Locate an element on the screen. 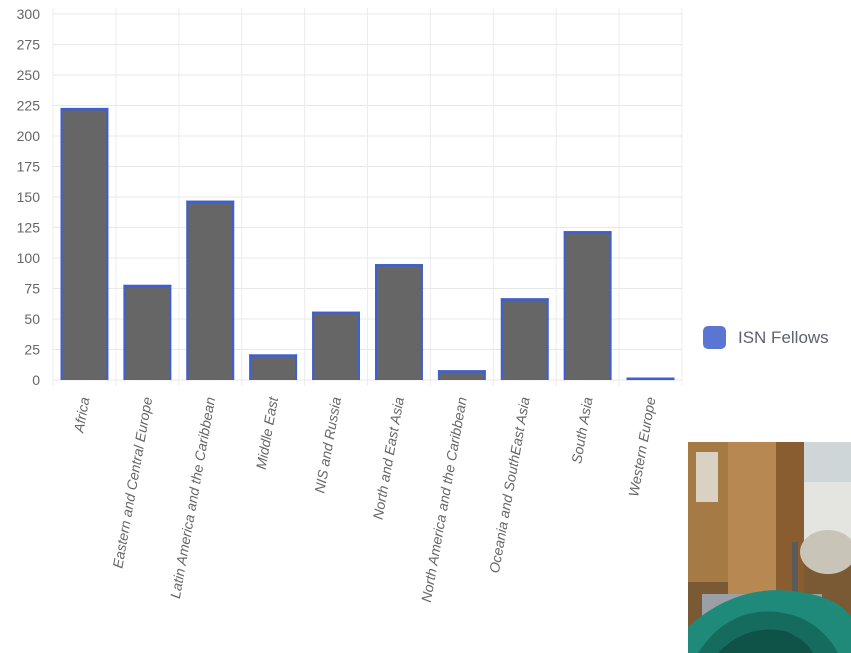 Image resolution: width=851 pixels, height=653 pixels. bar-north-america-and-the-caribbean is located at coordinates (461, 375).